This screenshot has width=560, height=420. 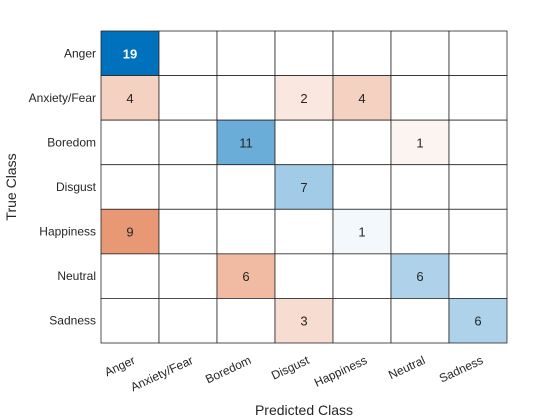 What do you see at coordinates (72, 321) in the screenshot?
I see `y-tick-label: Sadness` at bounding box center [72, 321].